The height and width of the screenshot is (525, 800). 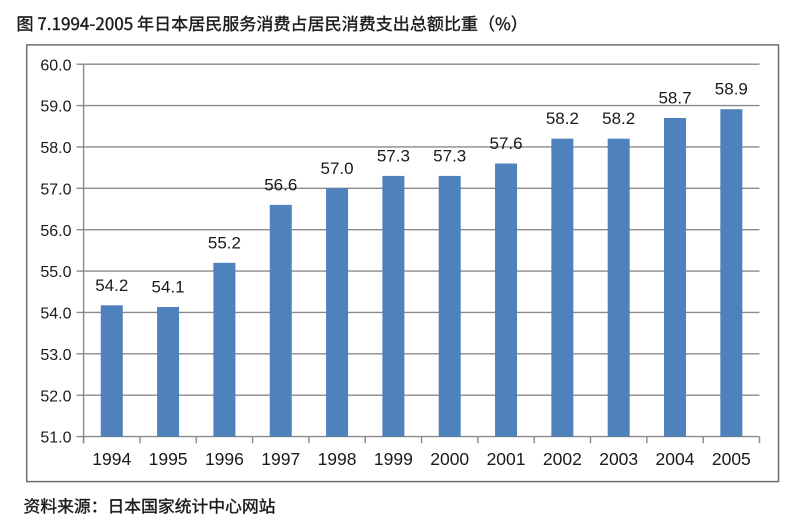 What do you see at coordinates (224, 459) in the screenshot?
I see `svg-text: 1996` at bounding box center [224, 459].